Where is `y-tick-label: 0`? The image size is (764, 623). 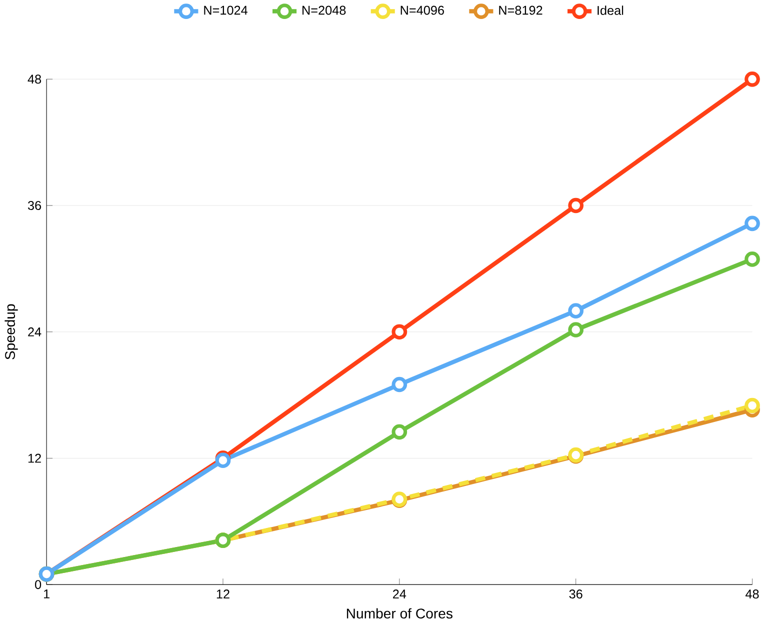 y-tick-label: 0 is located at coordinates (38, 584).